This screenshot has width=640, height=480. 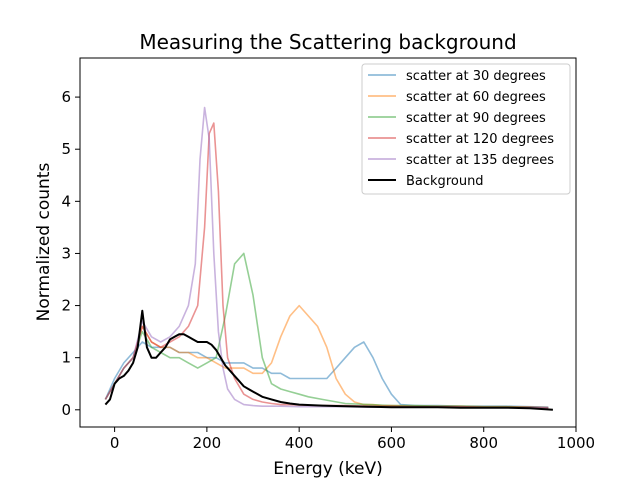 I want to click on y-tick-label: 0, so click(x=66, y=410).